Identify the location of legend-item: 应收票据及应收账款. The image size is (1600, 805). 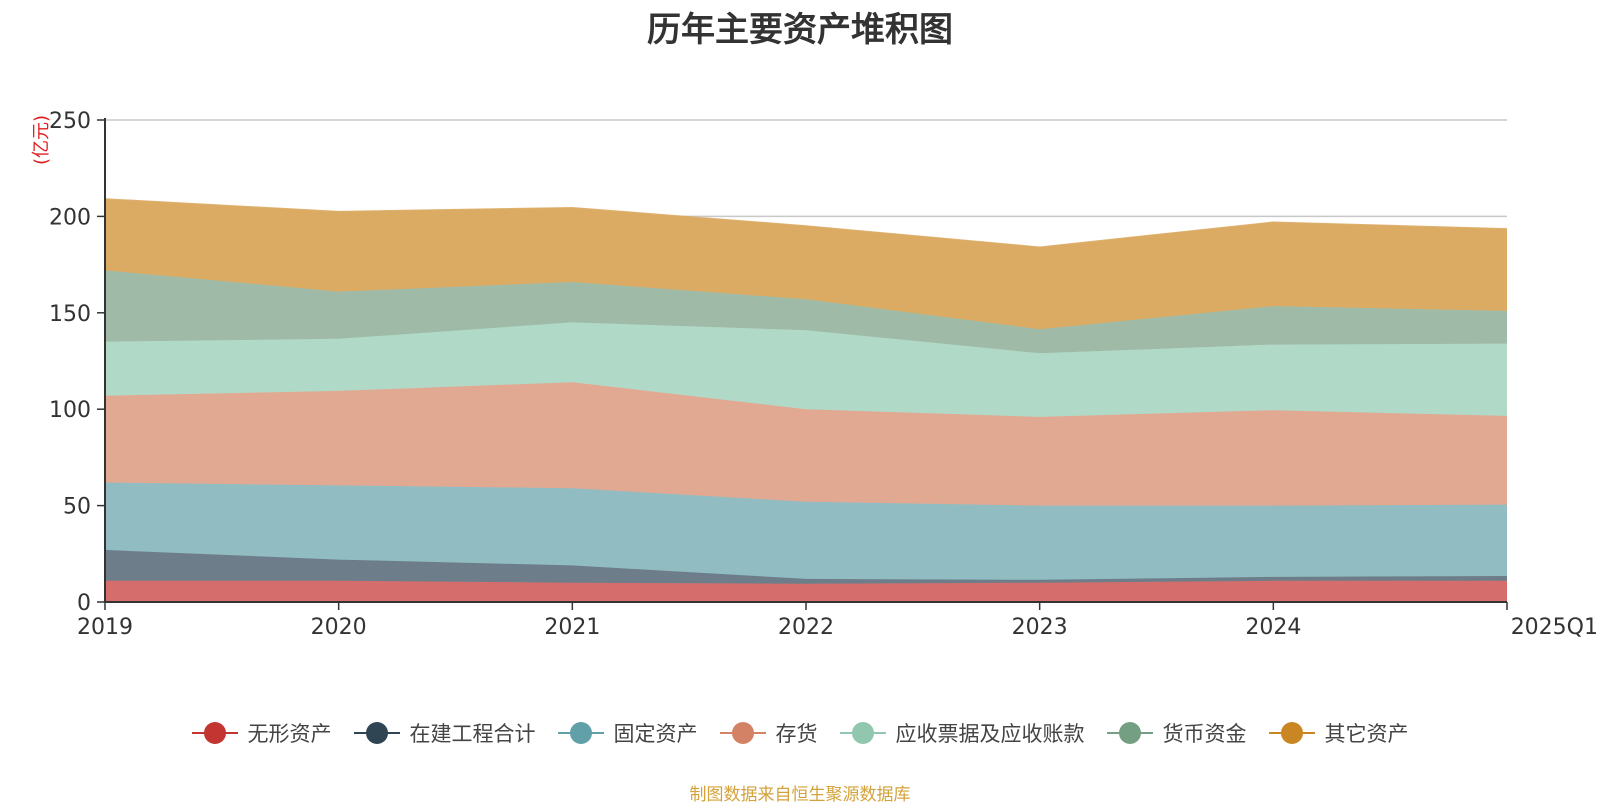
(962, 733).